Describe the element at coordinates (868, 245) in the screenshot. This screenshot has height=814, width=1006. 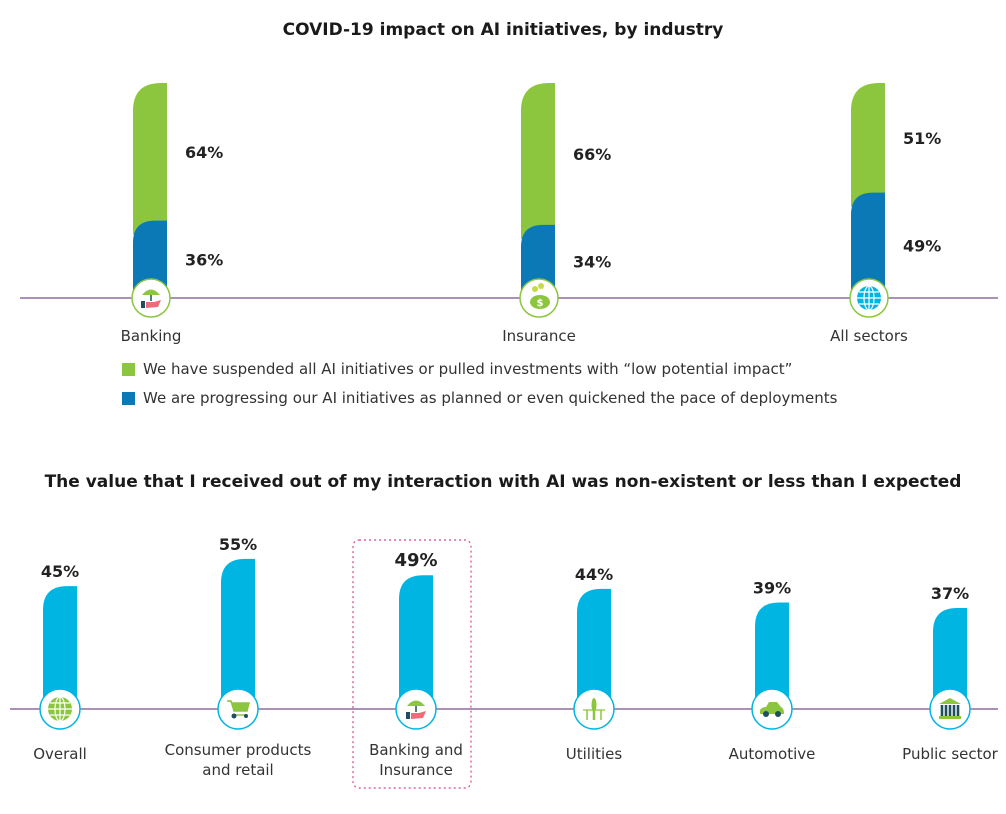
I see `bar-segment-progressing-all-sectors` at that location.